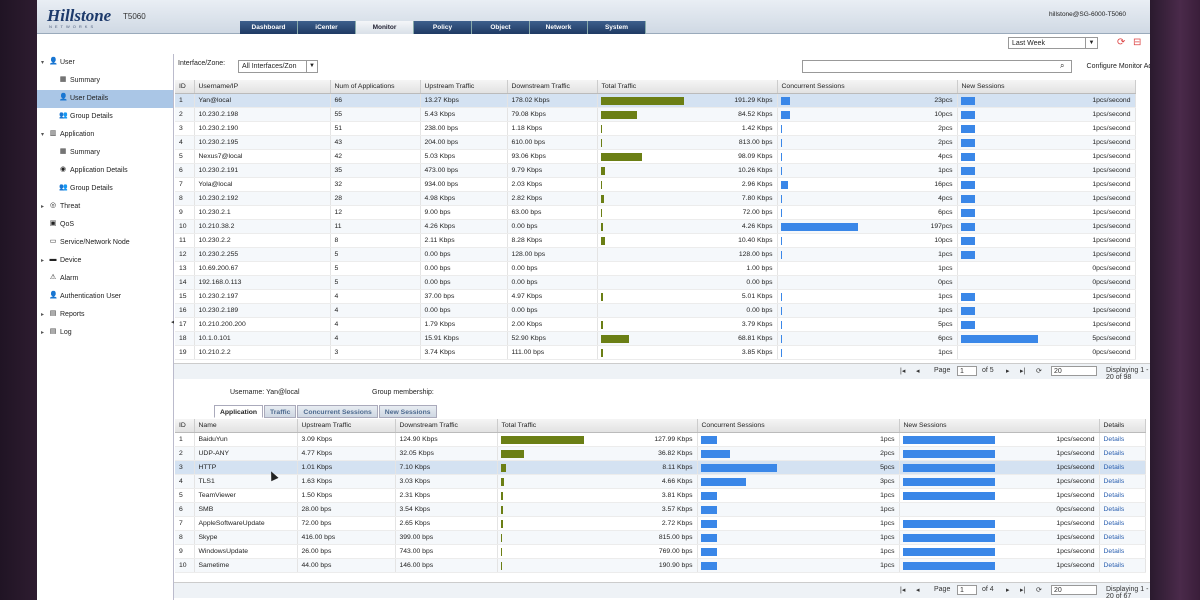 The height and width of the screenshot is (600, 1200). I want to click on nav-tab-dashboard: Dashboard, so click(269, 27).